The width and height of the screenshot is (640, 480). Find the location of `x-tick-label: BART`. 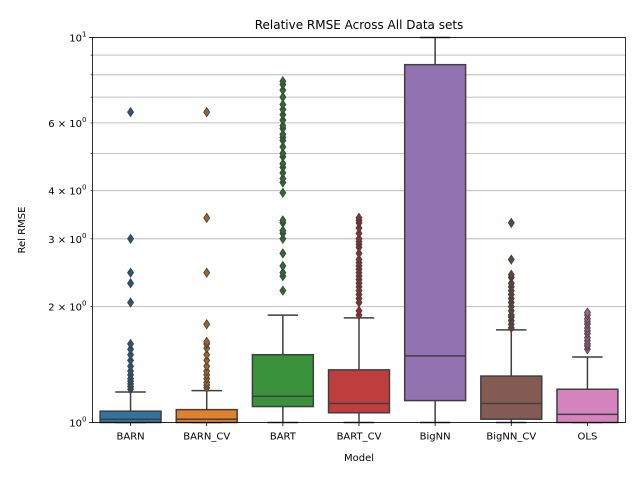

x-tick-label: BART is located at coordinates (283, 437).